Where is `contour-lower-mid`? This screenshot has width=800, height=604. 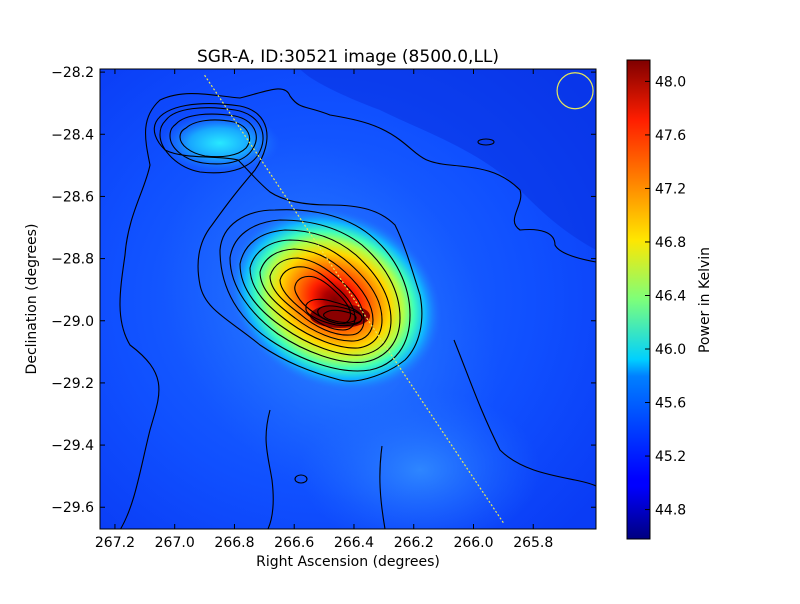
contour-lower-mid is located at coordinates (382, 487).